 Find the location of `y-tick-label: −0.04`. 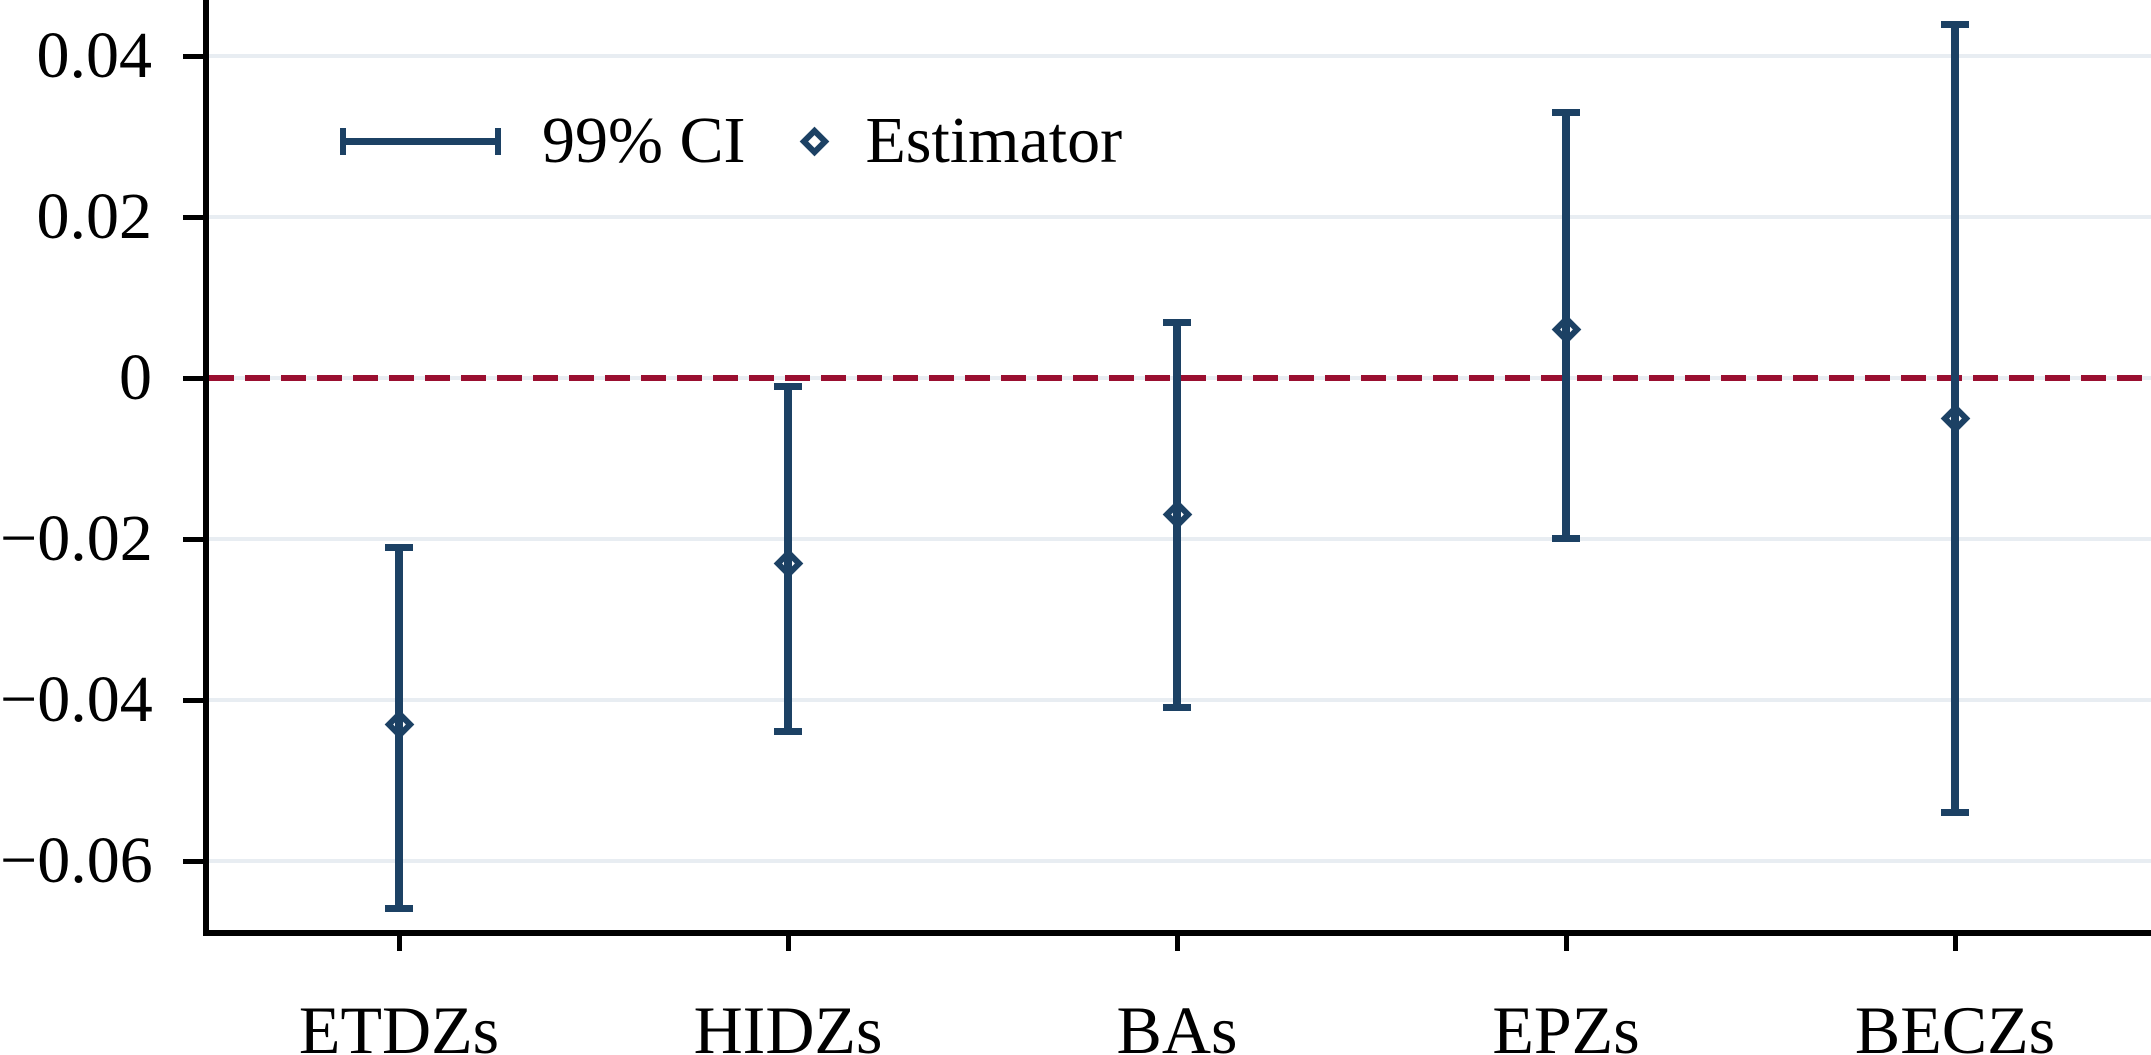

y-tick-label: −0.04 is located at coordinates (76, 699).